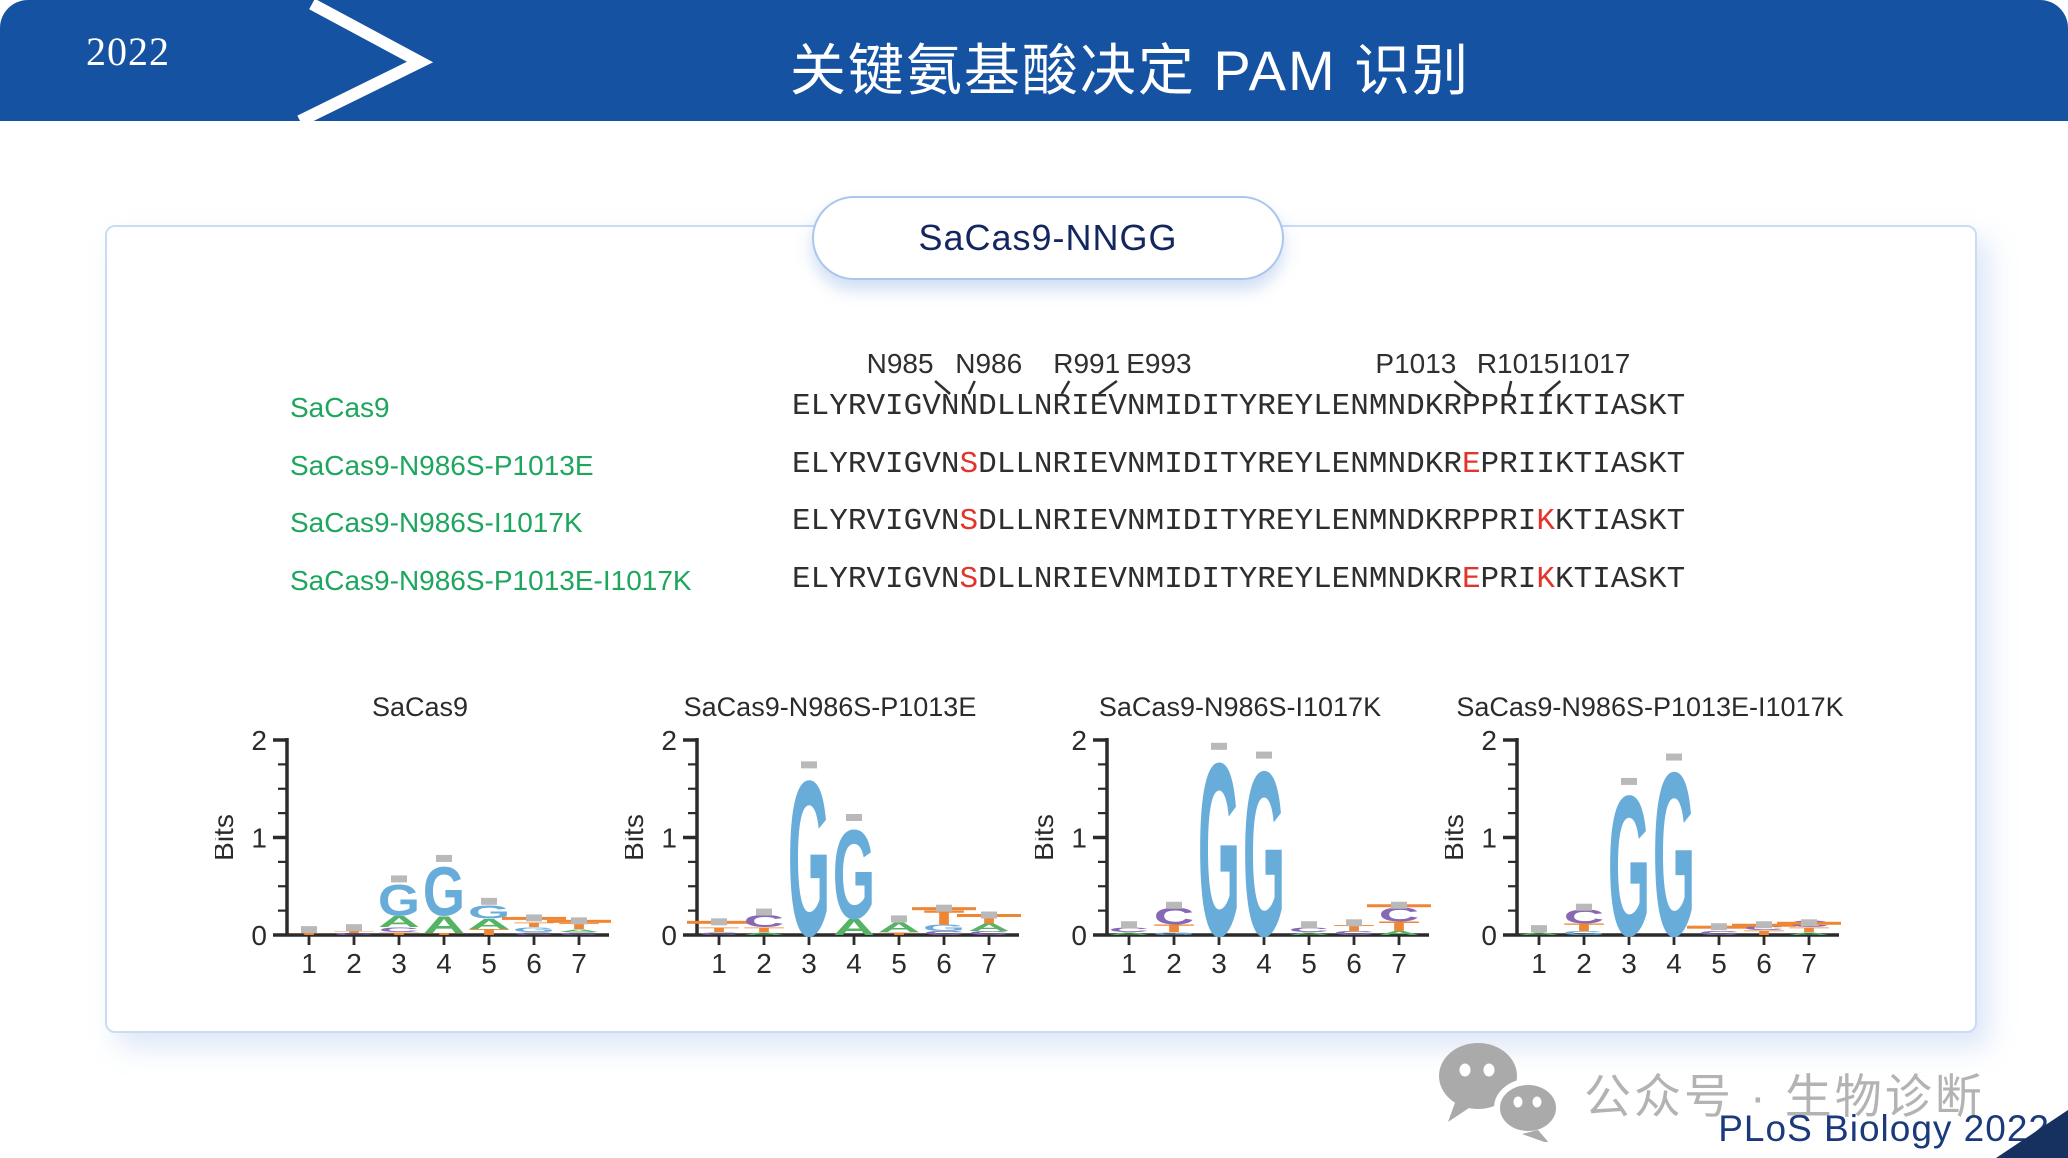 The image size is (2068, 1158). Describe the element at coordinates (1518, 363) in the screenshot. I see `residue-position-label: R1015` at that location.